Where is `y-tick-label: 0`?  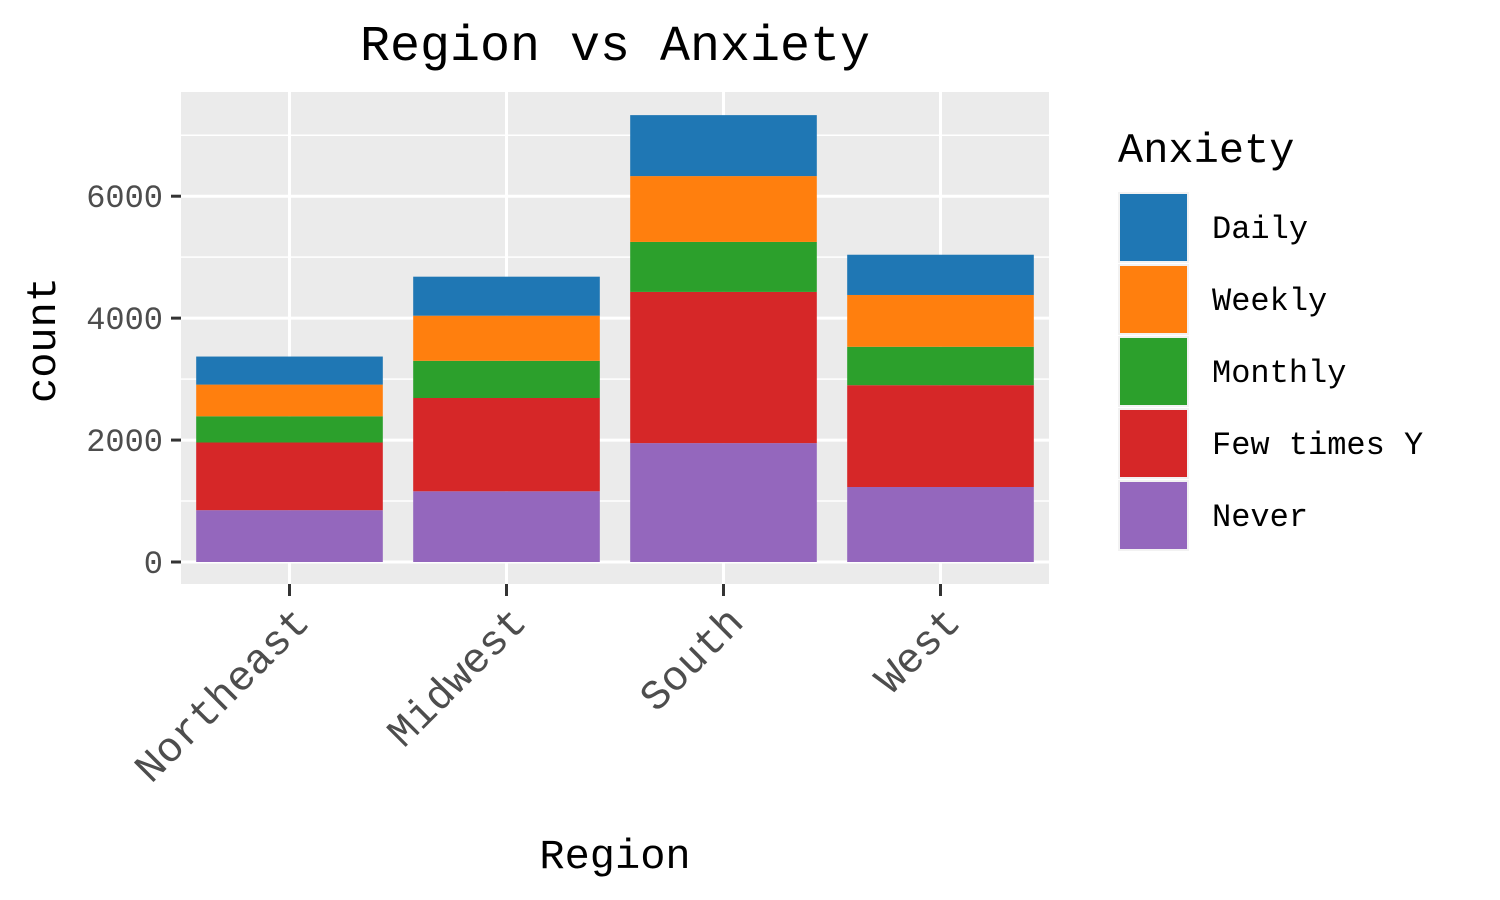 y-tick-label: 0 is located at coordinates (153, 564).